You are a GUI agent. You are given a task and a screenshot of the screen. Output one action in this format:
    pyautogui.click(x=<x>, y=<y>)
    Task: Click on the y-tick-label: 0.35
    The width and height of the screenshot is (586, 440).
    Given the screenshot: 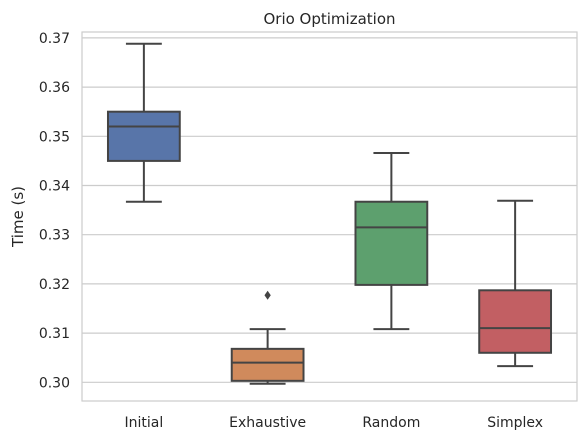 What is the action you would take?
    pyautogui.click(x=54, y=137)
    